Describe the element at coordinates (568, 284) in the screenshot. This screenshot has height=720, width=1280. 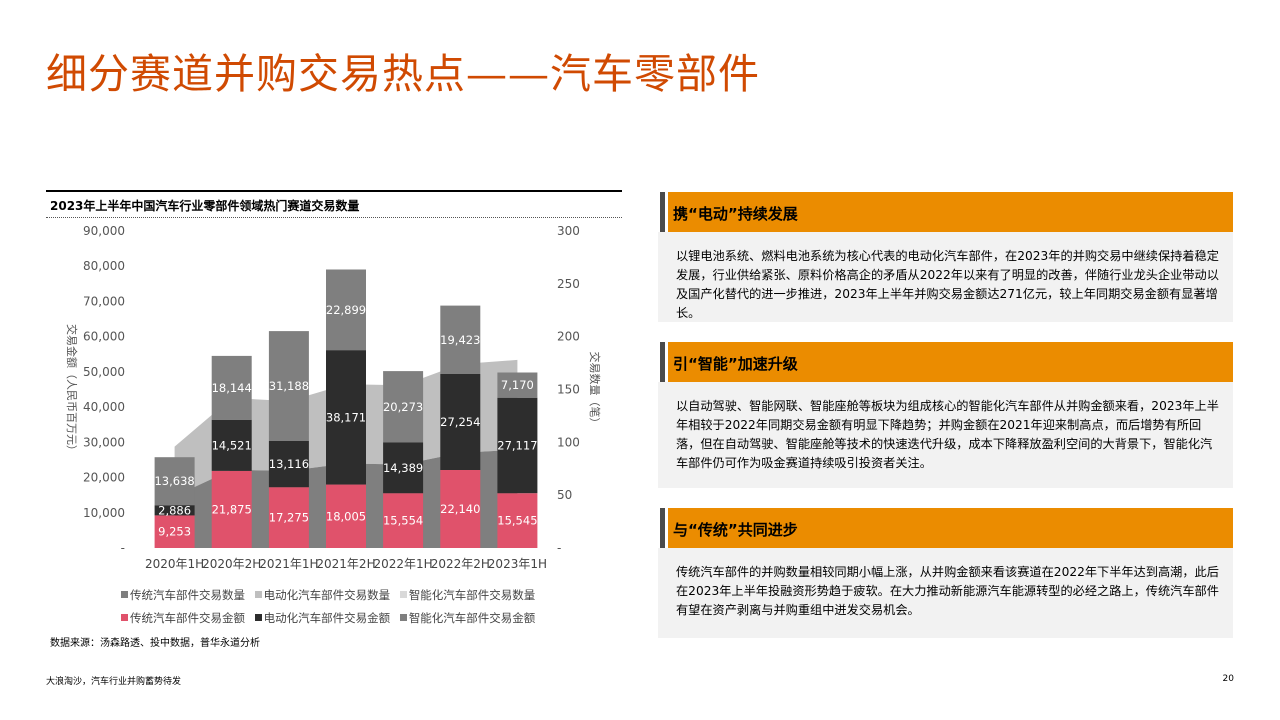
I see `y-right-tick-label: 250` at that location.